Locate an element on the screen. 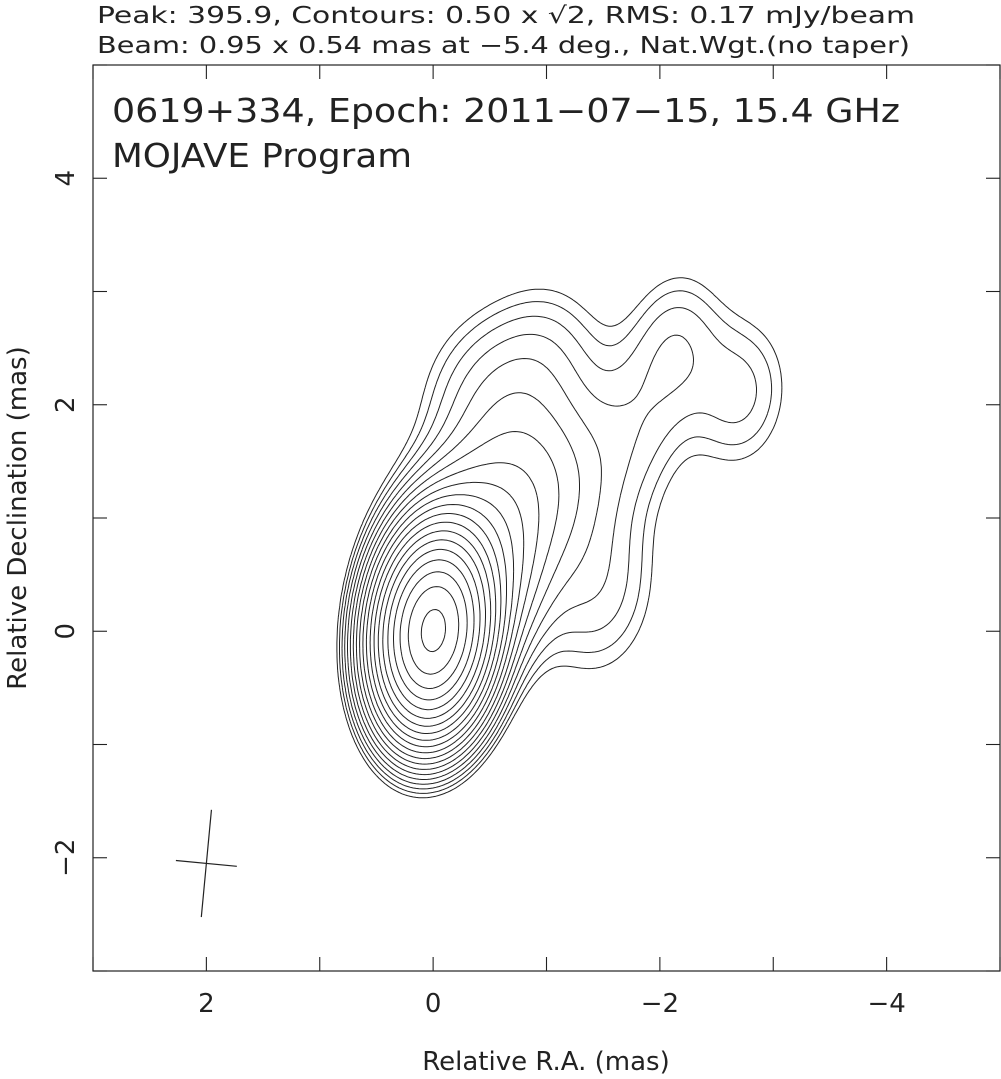 Image resolution: width=1001 pixels, height=1079 pixels. beam-cross is located at coordinates (206, 863).